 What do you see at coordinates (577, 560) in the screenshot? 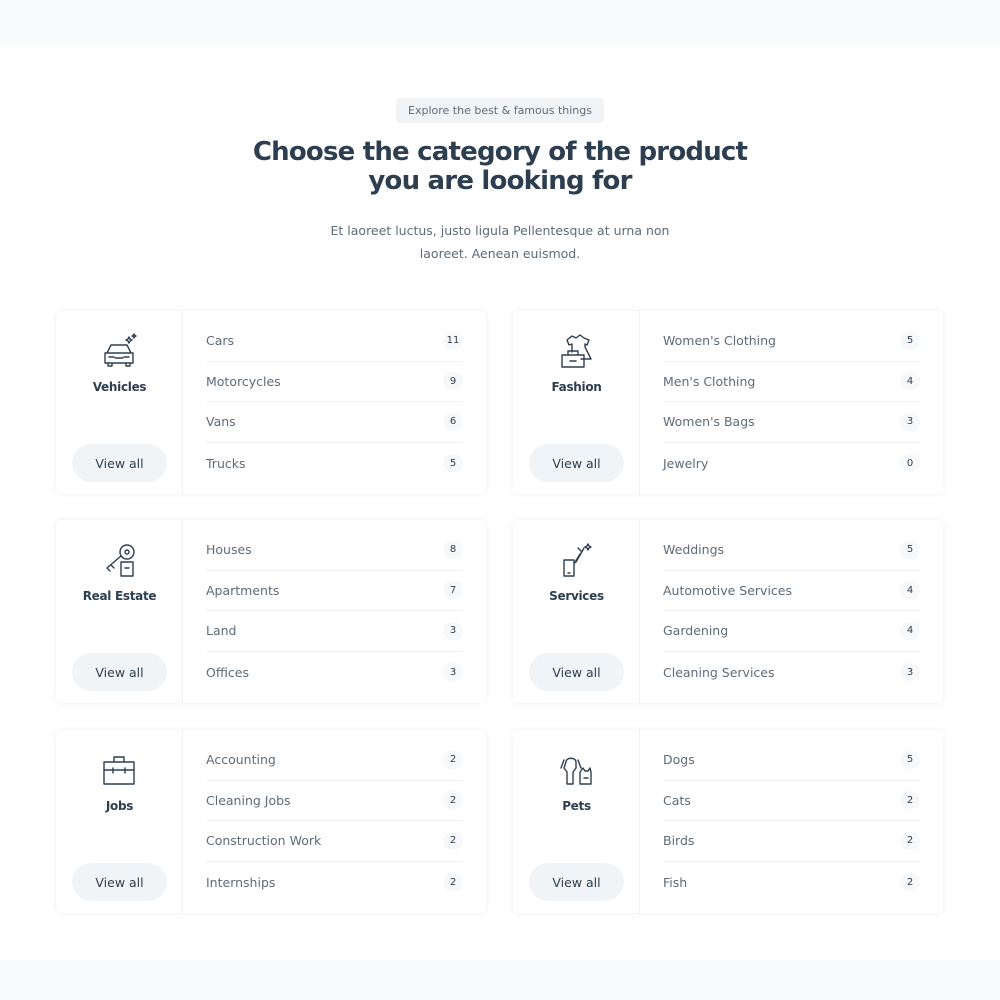
I see `tools-icon` at bounding box center [577, 560].